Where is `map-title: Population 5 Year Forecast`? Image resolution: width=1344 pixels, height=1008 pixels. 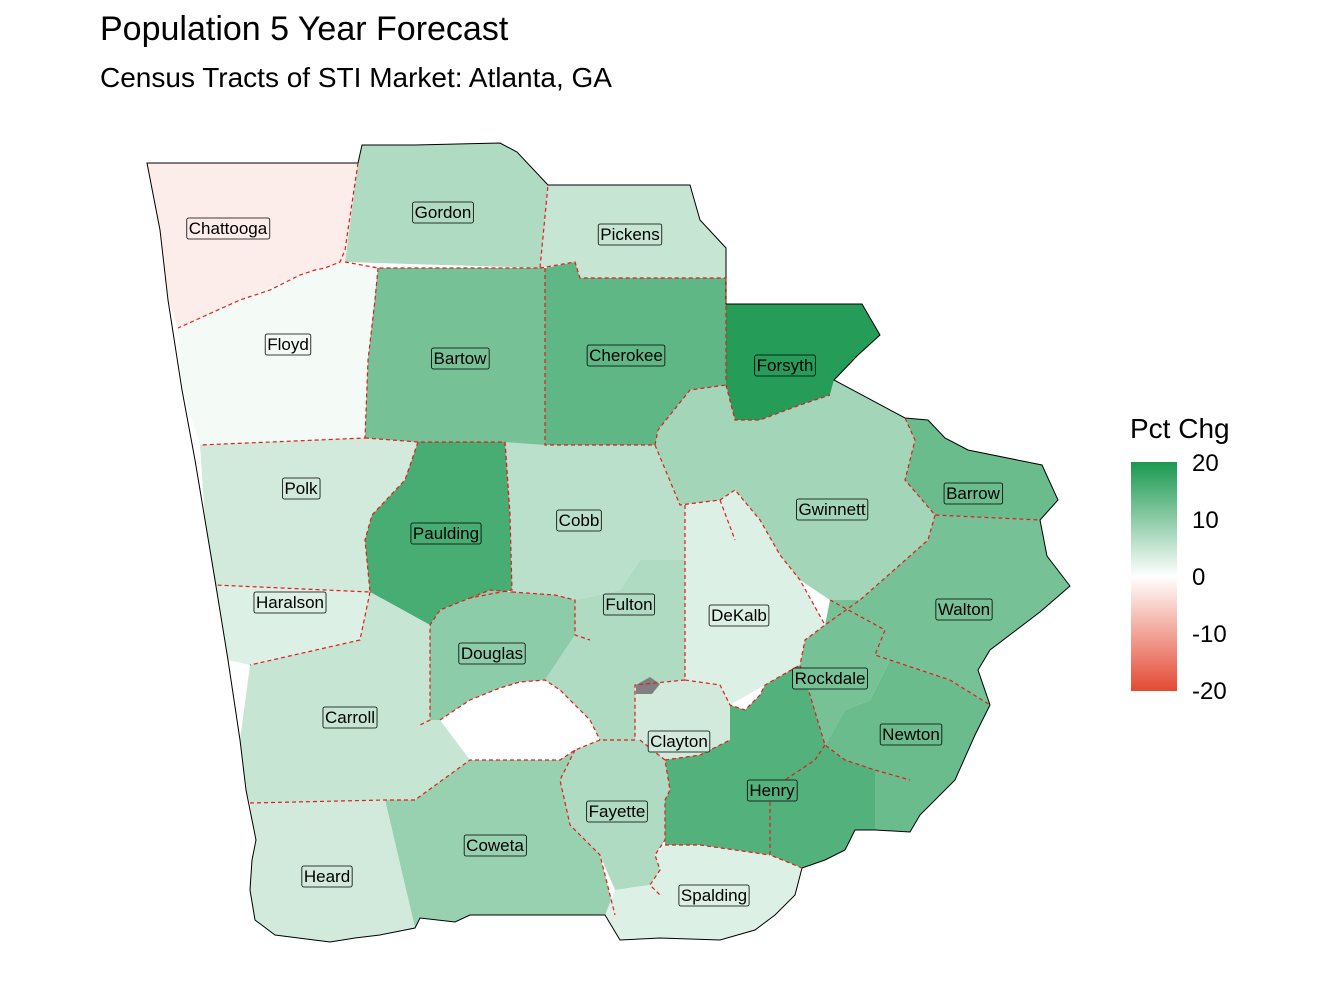 map-title: Population 5 Year Forecast is located at coordinates (304, 29).